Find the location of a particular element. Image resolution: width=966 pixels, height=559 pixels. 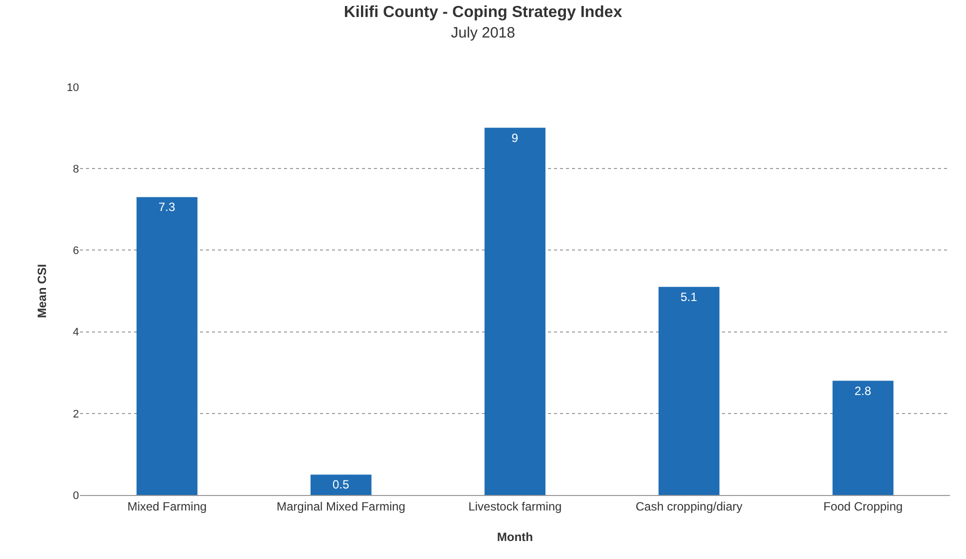

data-label: 9 is located at coordinates (515, 137).